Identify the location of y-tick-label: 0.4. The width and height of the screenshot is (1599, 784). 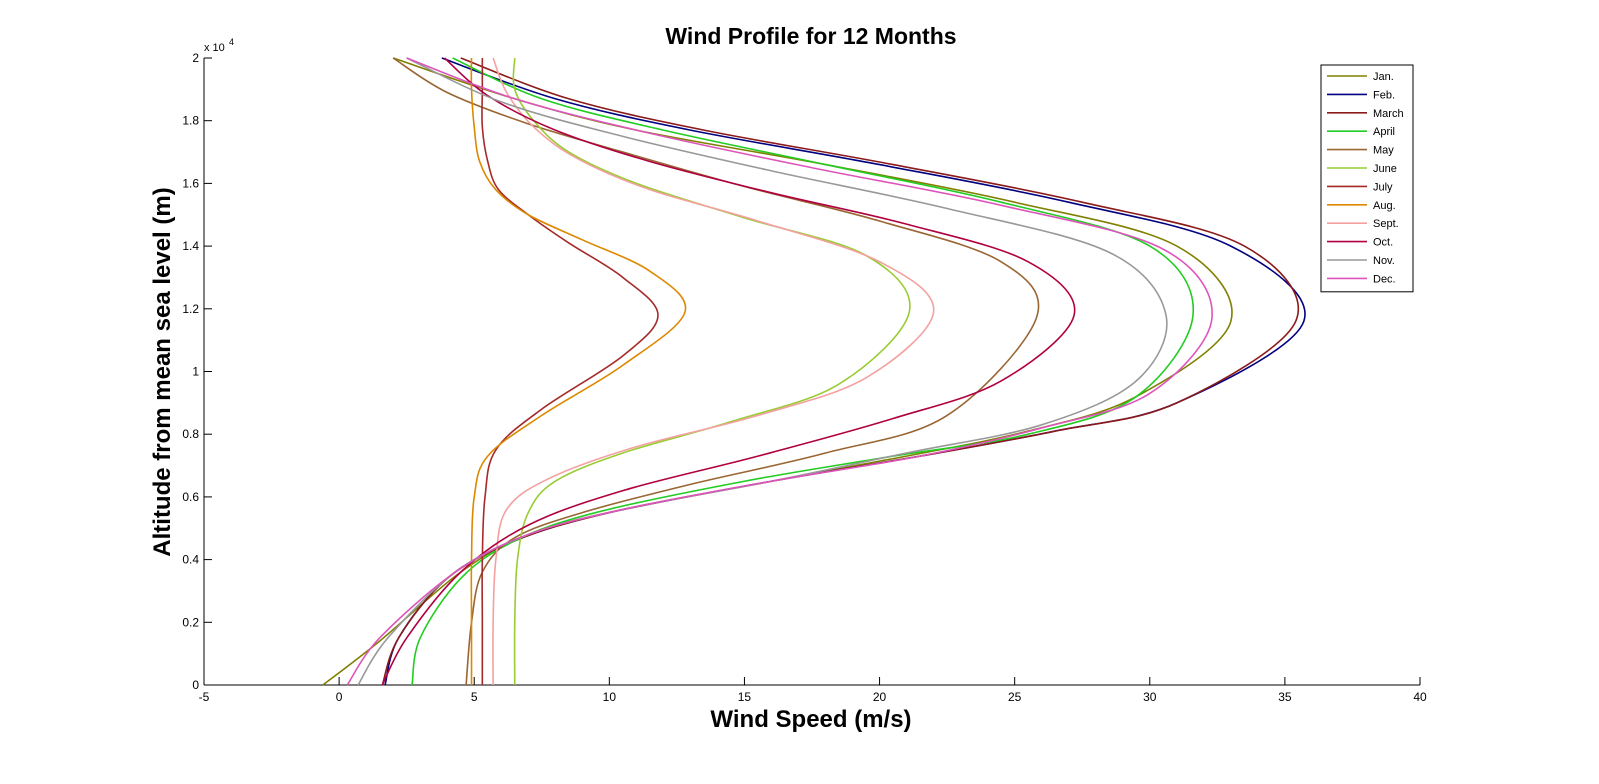
(190, 560).